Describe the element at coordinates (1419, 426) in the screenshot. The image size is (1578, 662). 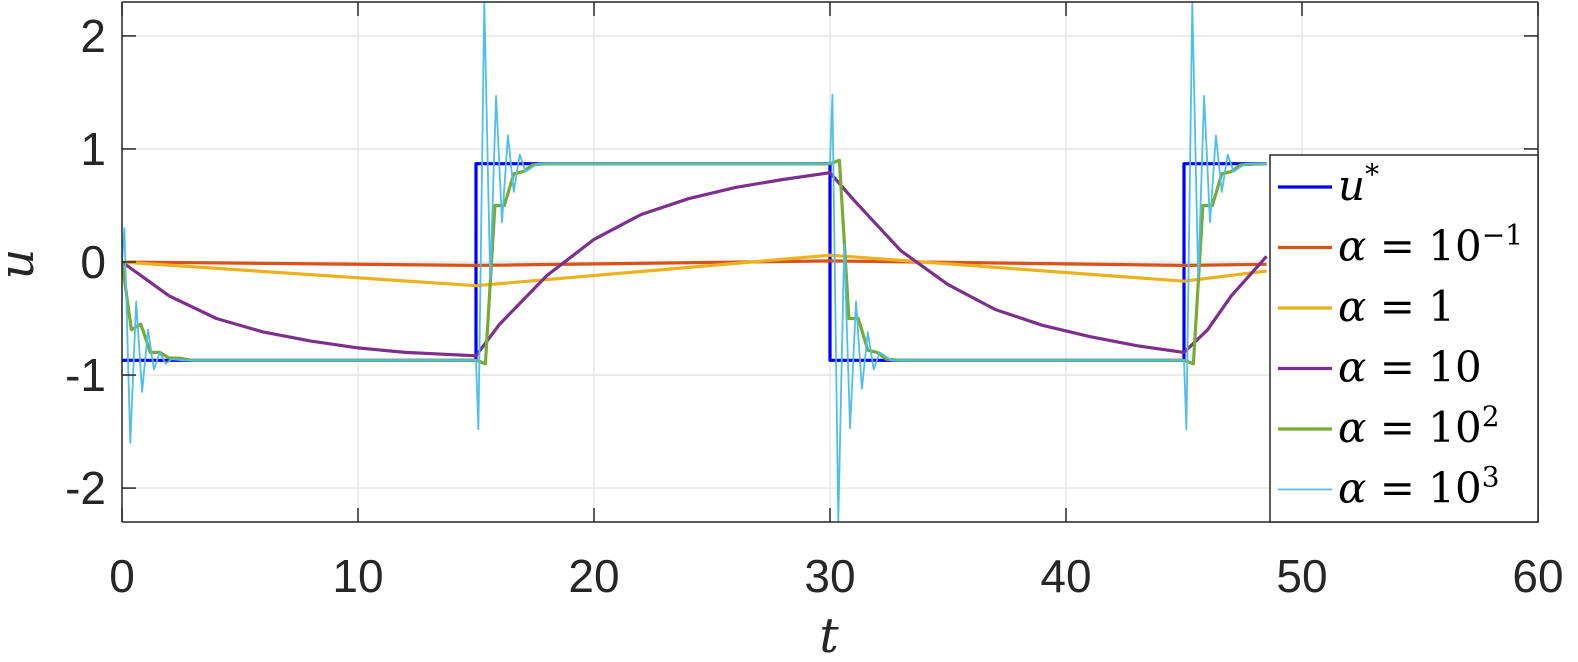
I see `legend-label-4: α = 102` at that location.